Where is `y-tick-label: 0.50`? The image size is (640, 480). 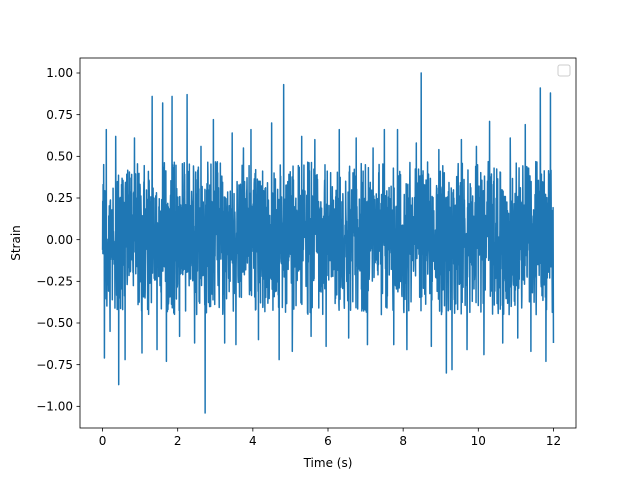 y-tick-label: 0.50 is located at coordinates (59, 157).